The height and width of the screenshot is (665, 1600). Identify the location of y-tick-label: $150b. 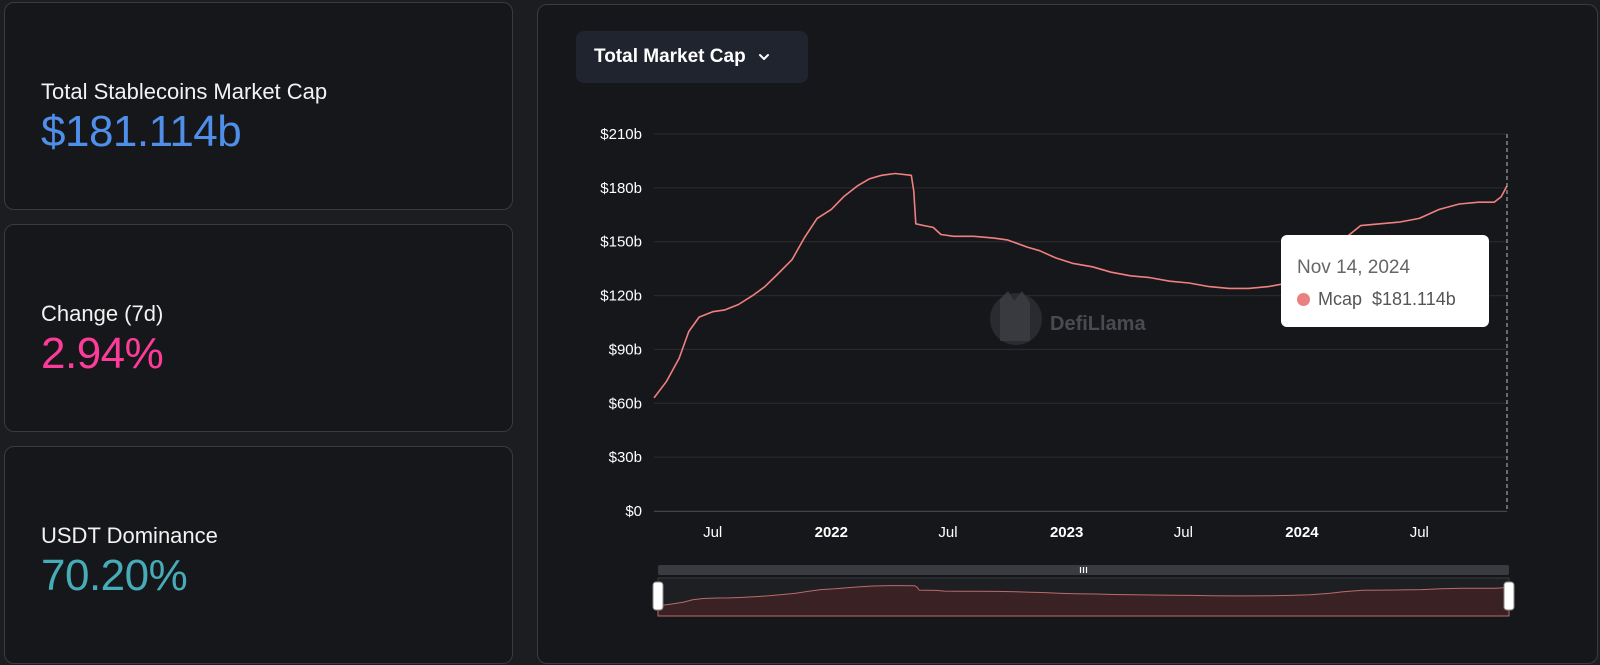
(621, 242).